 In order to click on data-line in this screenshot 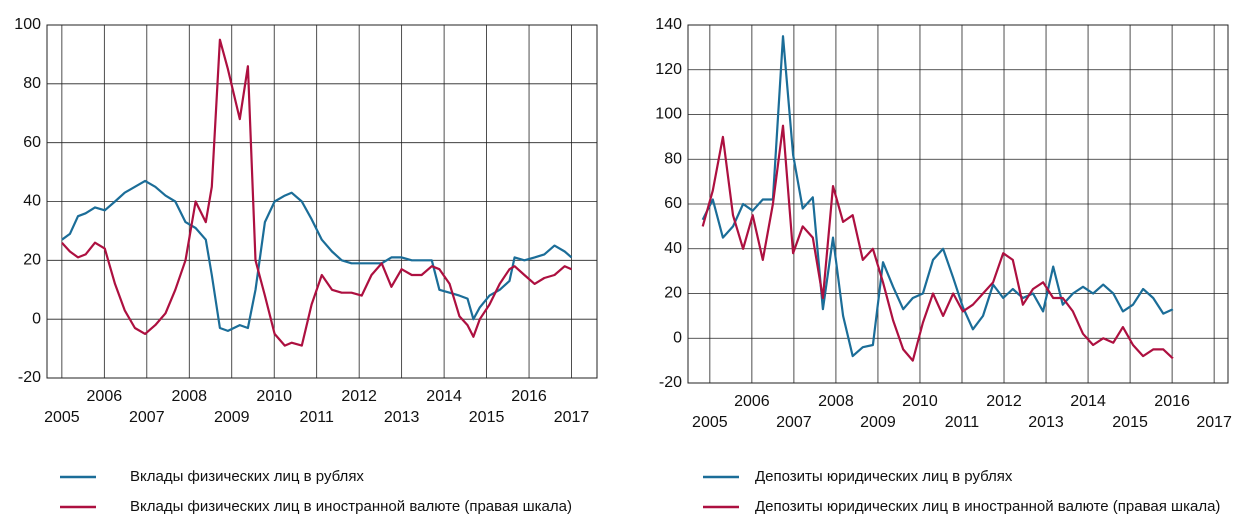, I will do `click(317, 255)`.